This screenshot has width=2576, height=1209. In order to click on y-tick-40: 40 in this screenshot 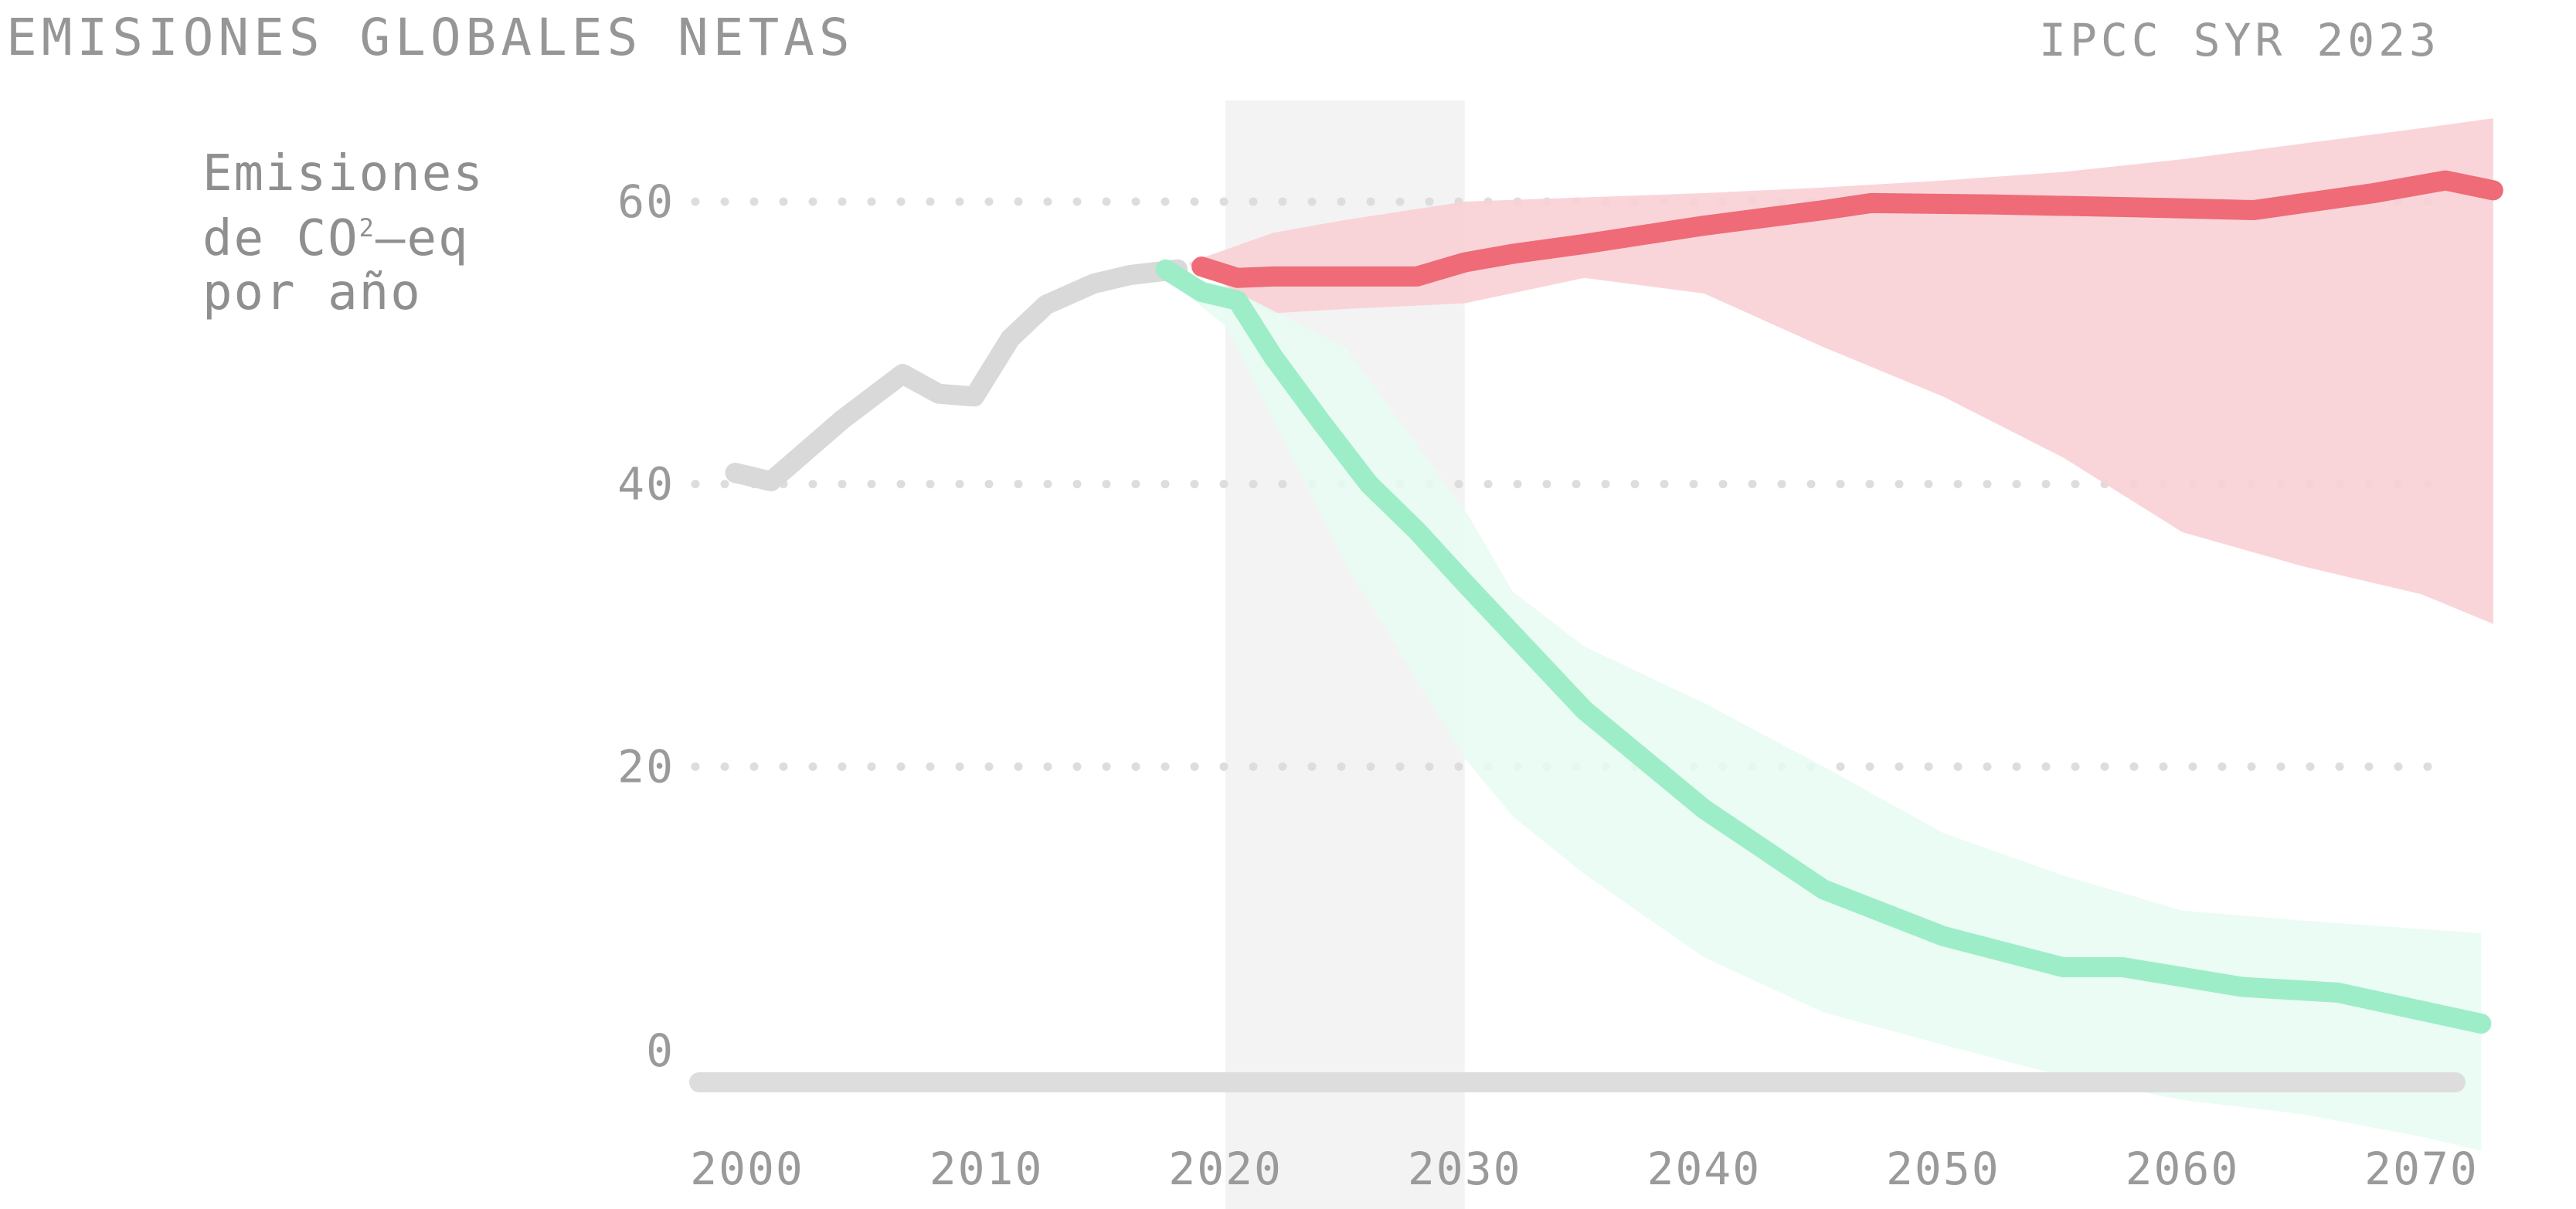, I will do `click(646, 484)`.